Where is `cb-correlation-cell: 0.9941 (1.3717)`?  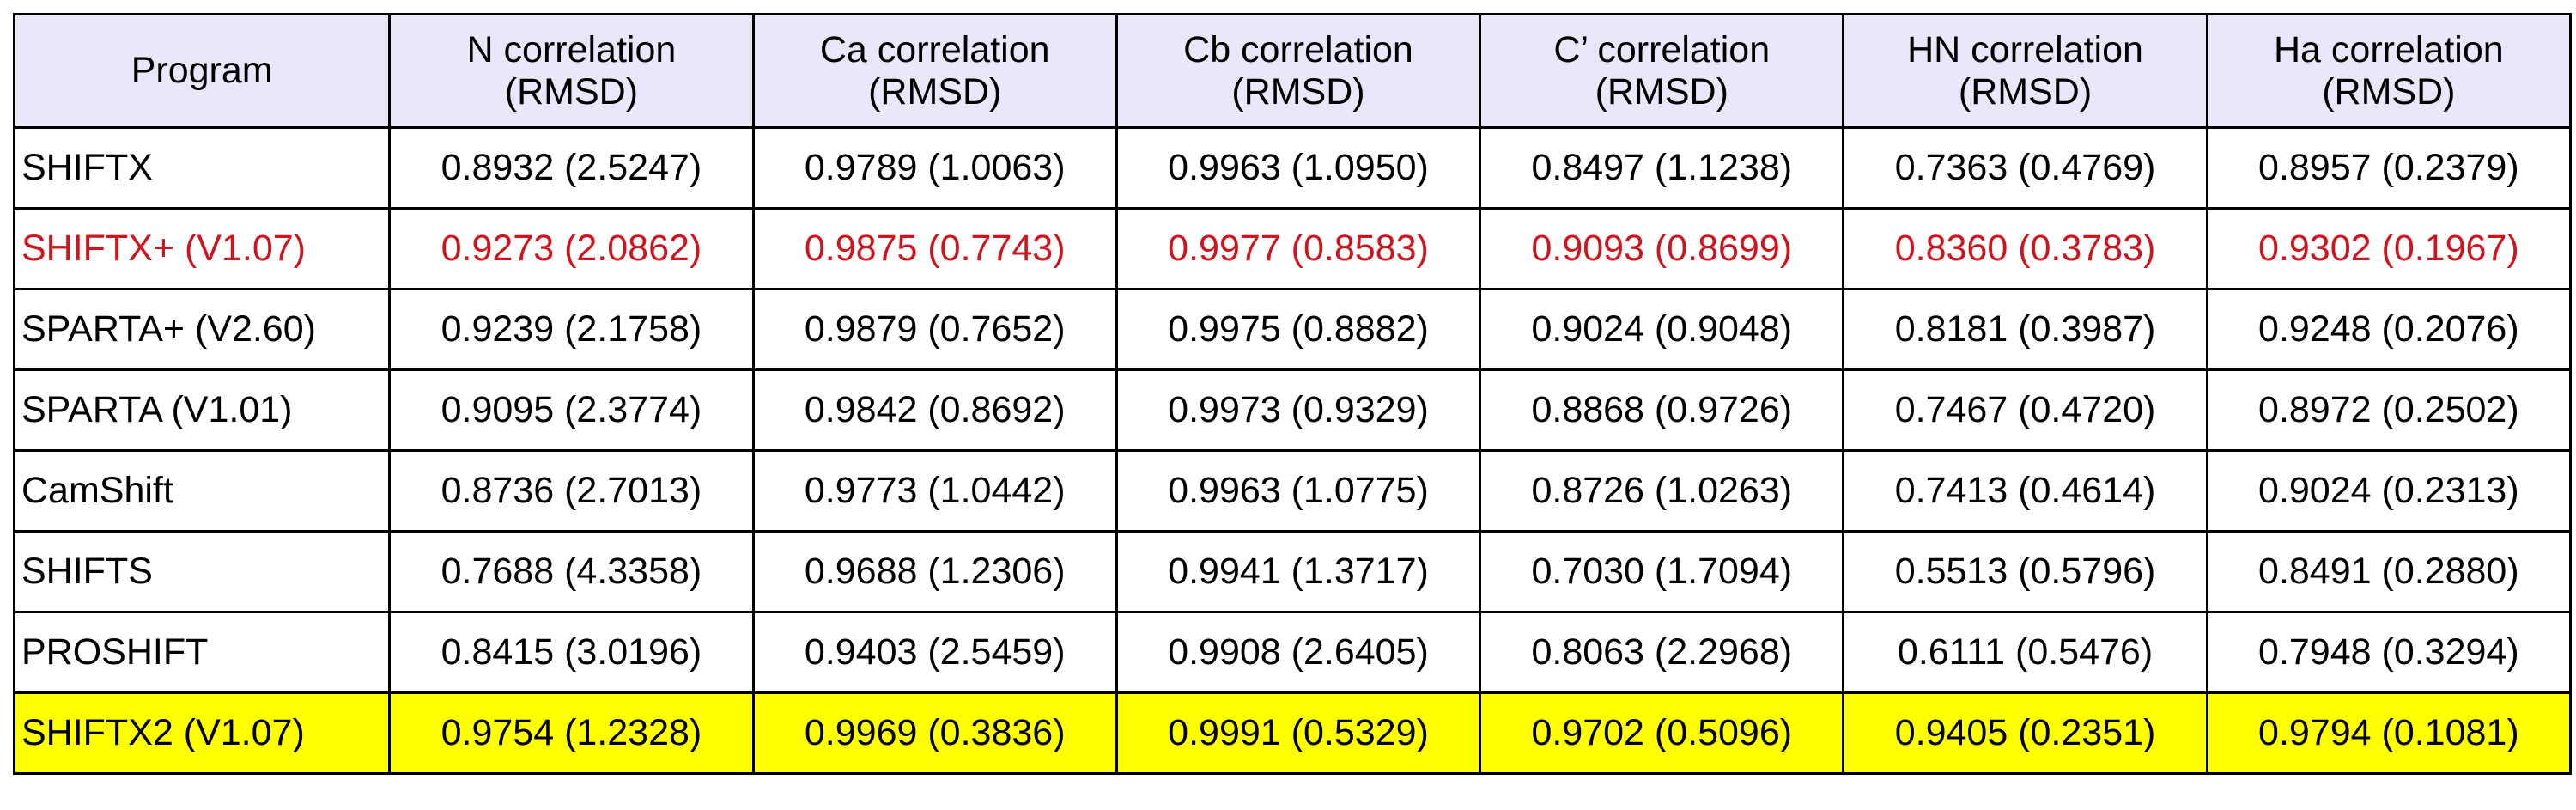
cb-correlation-cell: 0.9941 (1.3717) is located at coordinates (1298, 572).